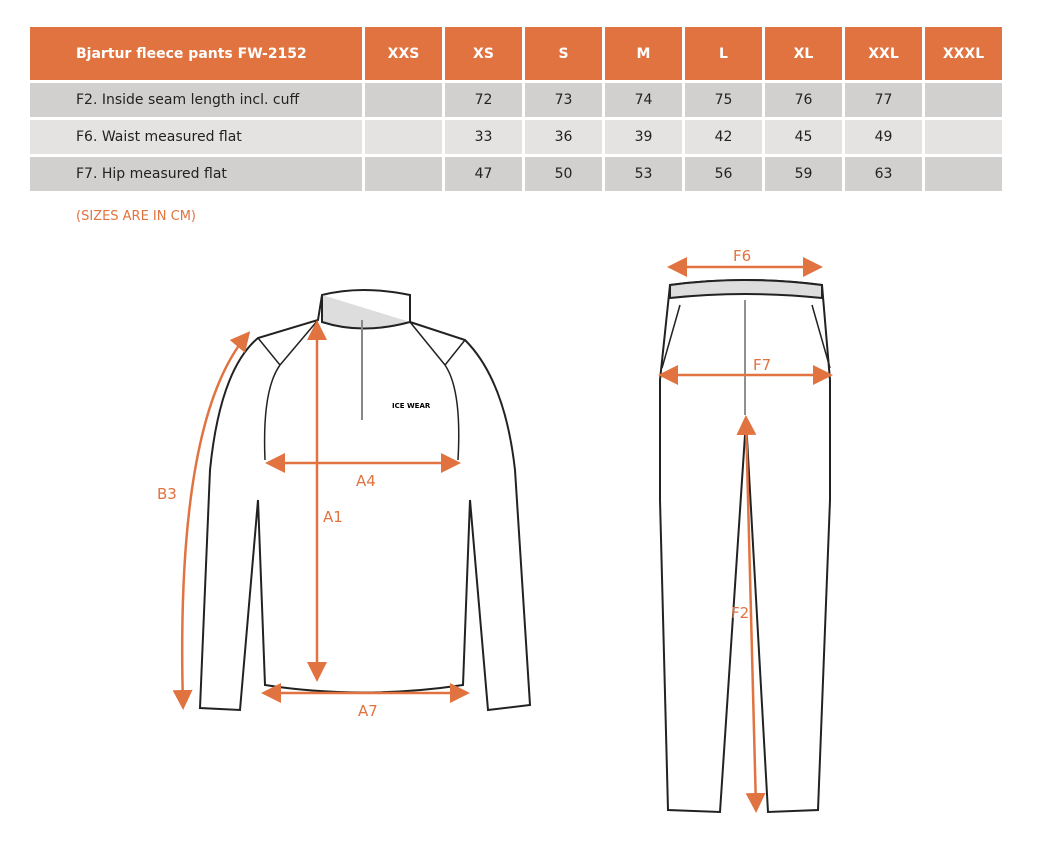 This screenshot has height=860, width=1040. What do you see at coordinates (403, 53) in the screenshot?
I see `size-header: XXS` at bounding box center [403, 53].